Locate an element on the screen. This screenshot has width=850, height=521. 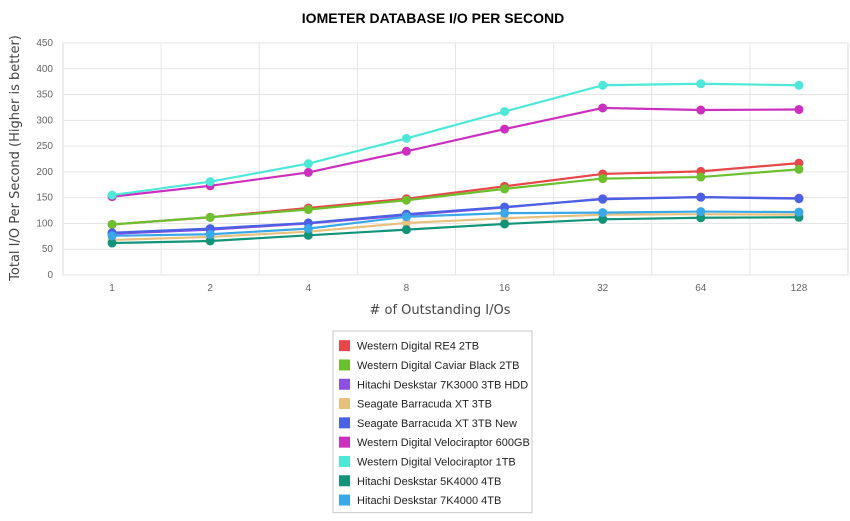
x-axis-title: # of Outstanding I/Os is located at coordinates (439, 310).